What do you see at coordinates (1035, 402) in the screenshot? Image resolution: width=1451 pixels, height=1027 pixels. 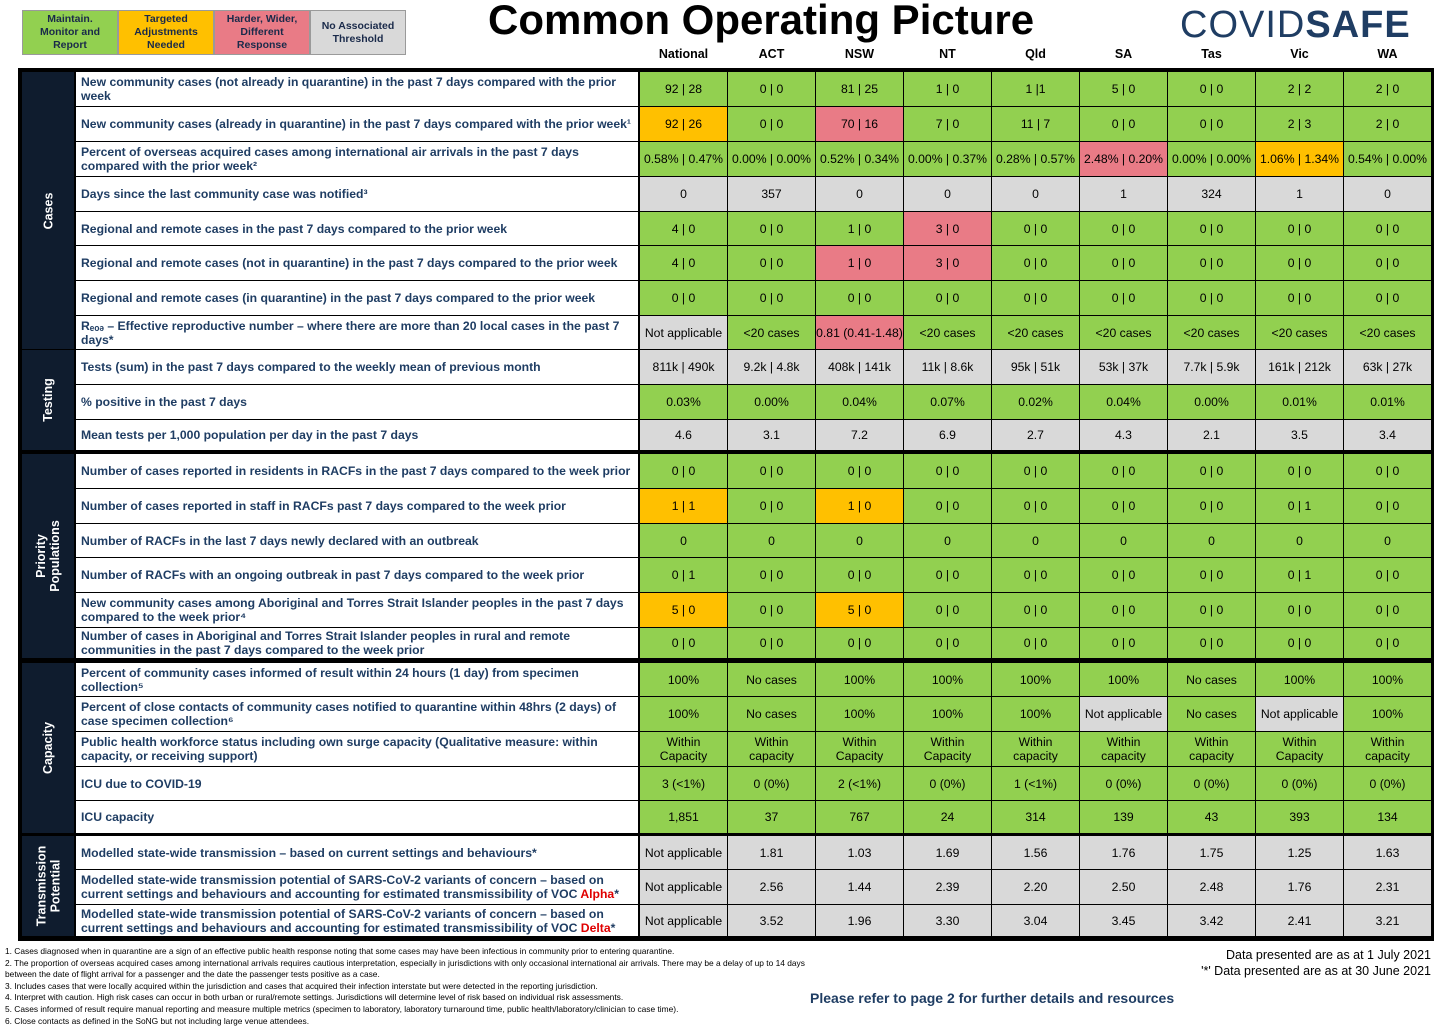 I see `cell-qld: 0.02%` at bounding box center [1035, 402].